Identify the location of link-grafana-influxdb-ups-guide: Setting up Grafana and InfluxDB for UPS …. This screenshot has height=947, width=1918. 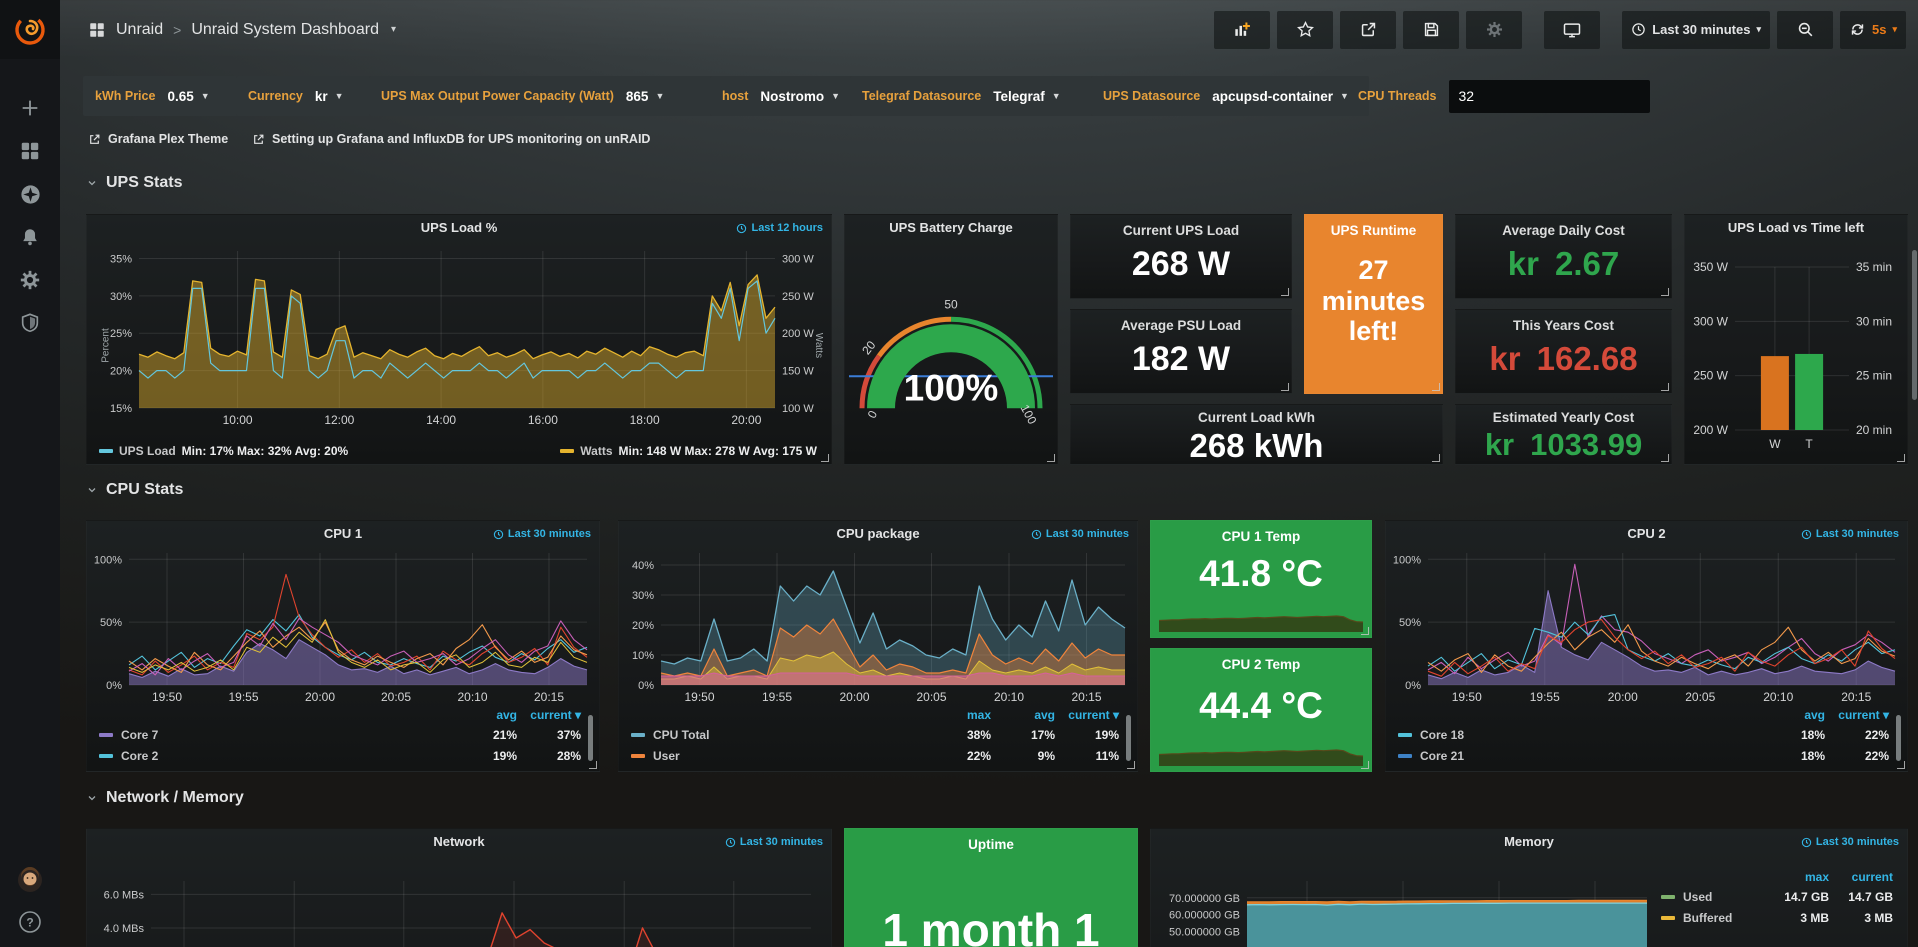
(451, 139).